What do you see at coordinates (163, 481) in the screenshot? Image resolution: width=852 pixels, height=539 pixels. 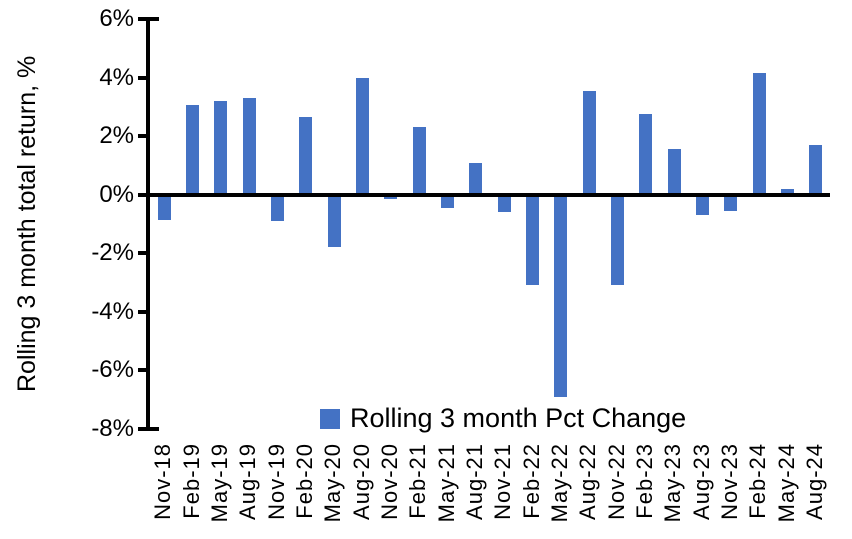 I see `x-tick-label: Nov-18` at bounding box center [163, 481].